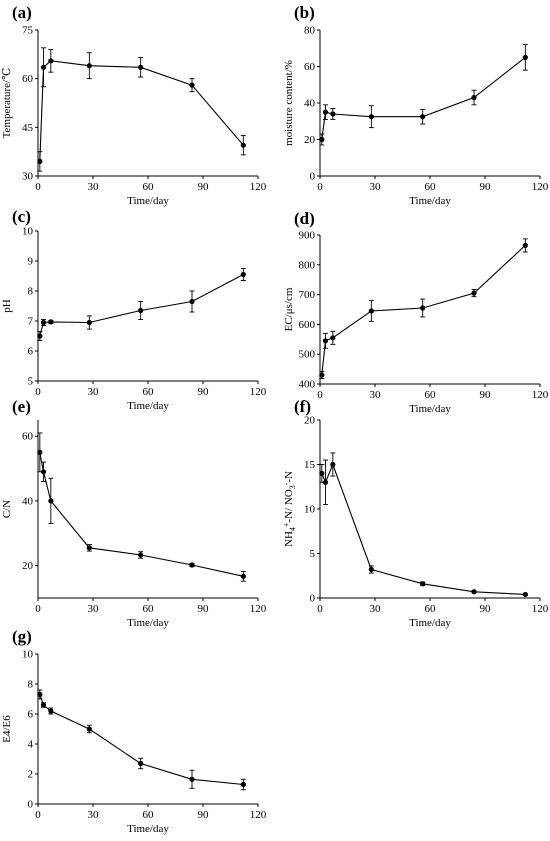 The height and width of the screenshot is (841, 550). I want to click on chart-panel: (g) 0 30 60 90 120 0 2 4 6 8 10 Time/day E4/E6, so click(134, 731).